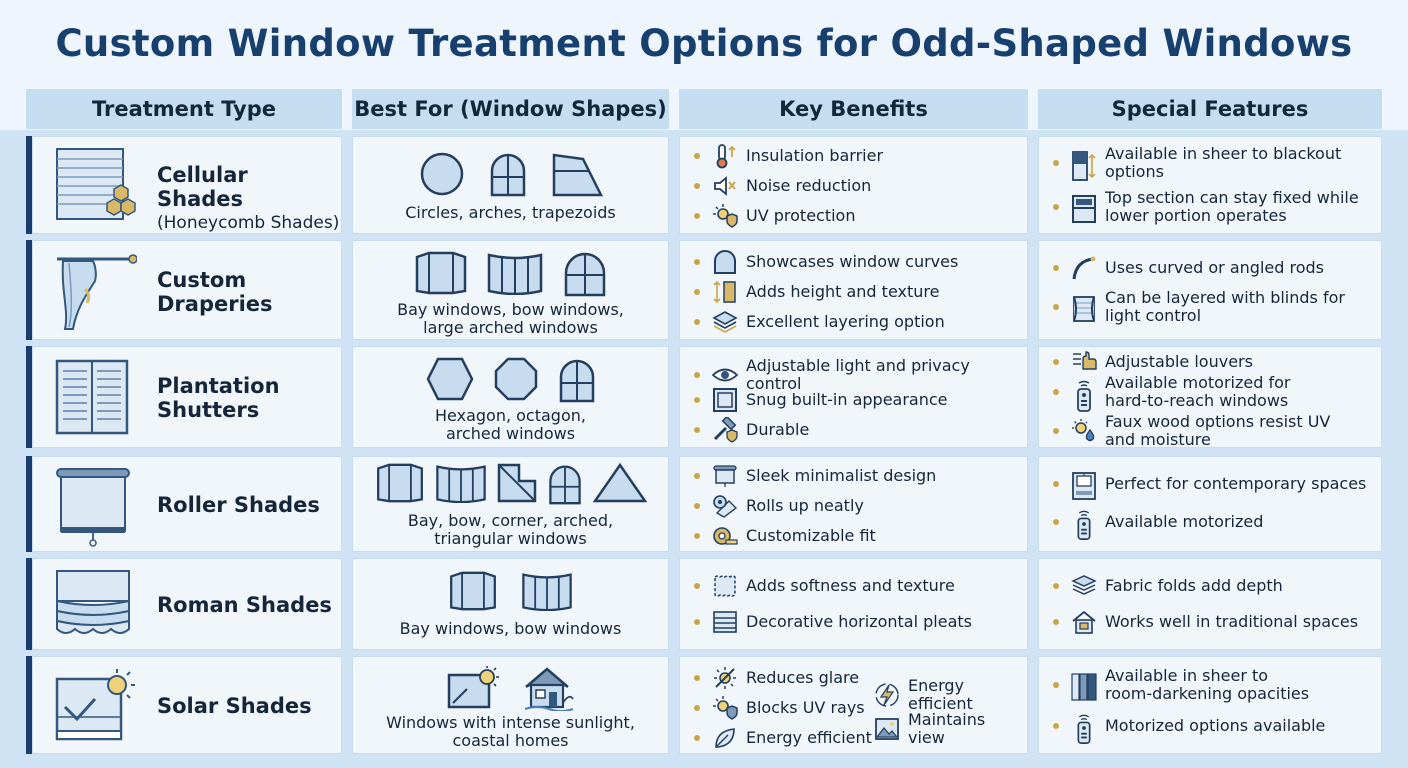  What do you see at coordinates (725, 156) in the screenshot?
I see `thermometer-icon` at bounding box center [725, 156].